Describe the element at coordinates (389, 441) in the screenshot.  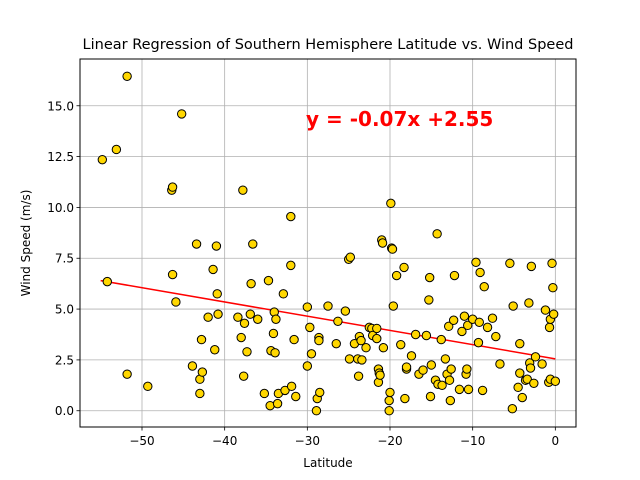
I see `x-tick-label: −20` at that location.